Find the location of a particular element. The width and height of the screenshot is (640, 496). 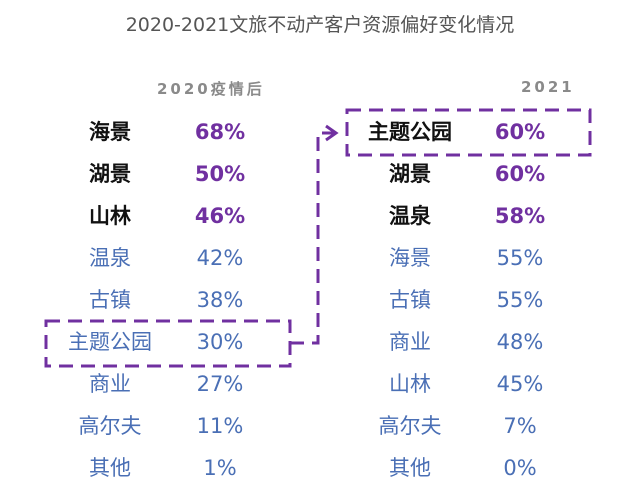

percent-value: 27% is located at coordinates (220, 384).